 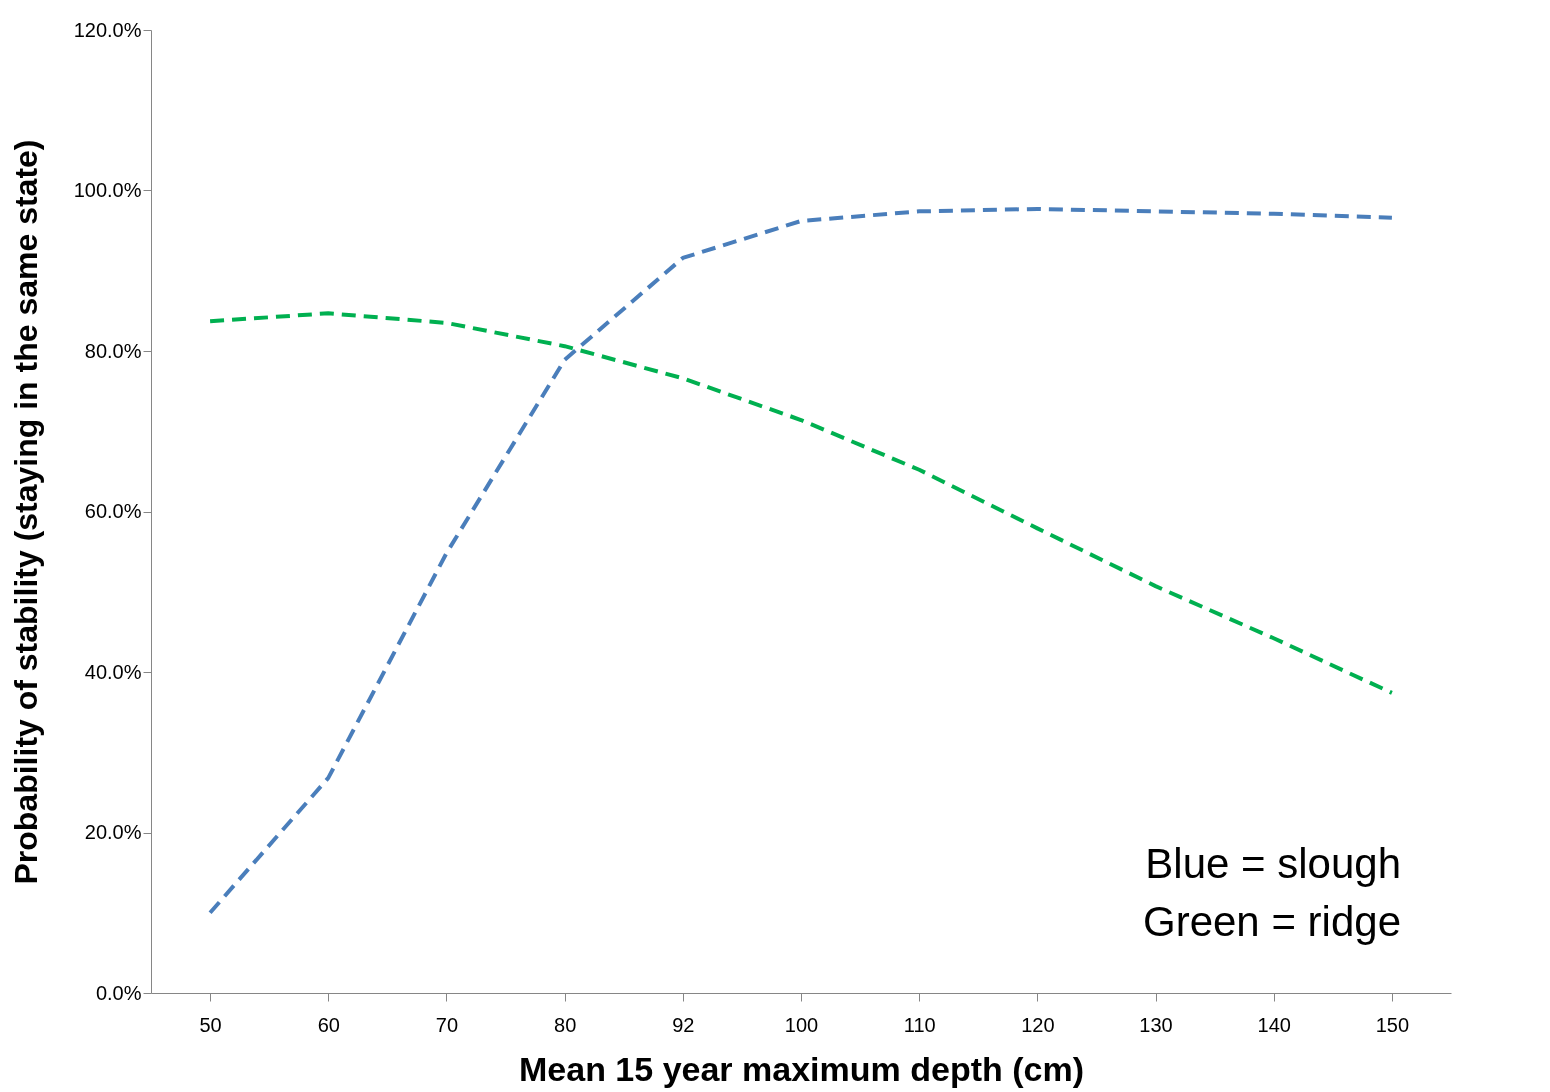 What do you see at coordinates (1392, 1024) in the screenshot?
I see `x-tick-label: 150` at bounding box center [1392, 1024].